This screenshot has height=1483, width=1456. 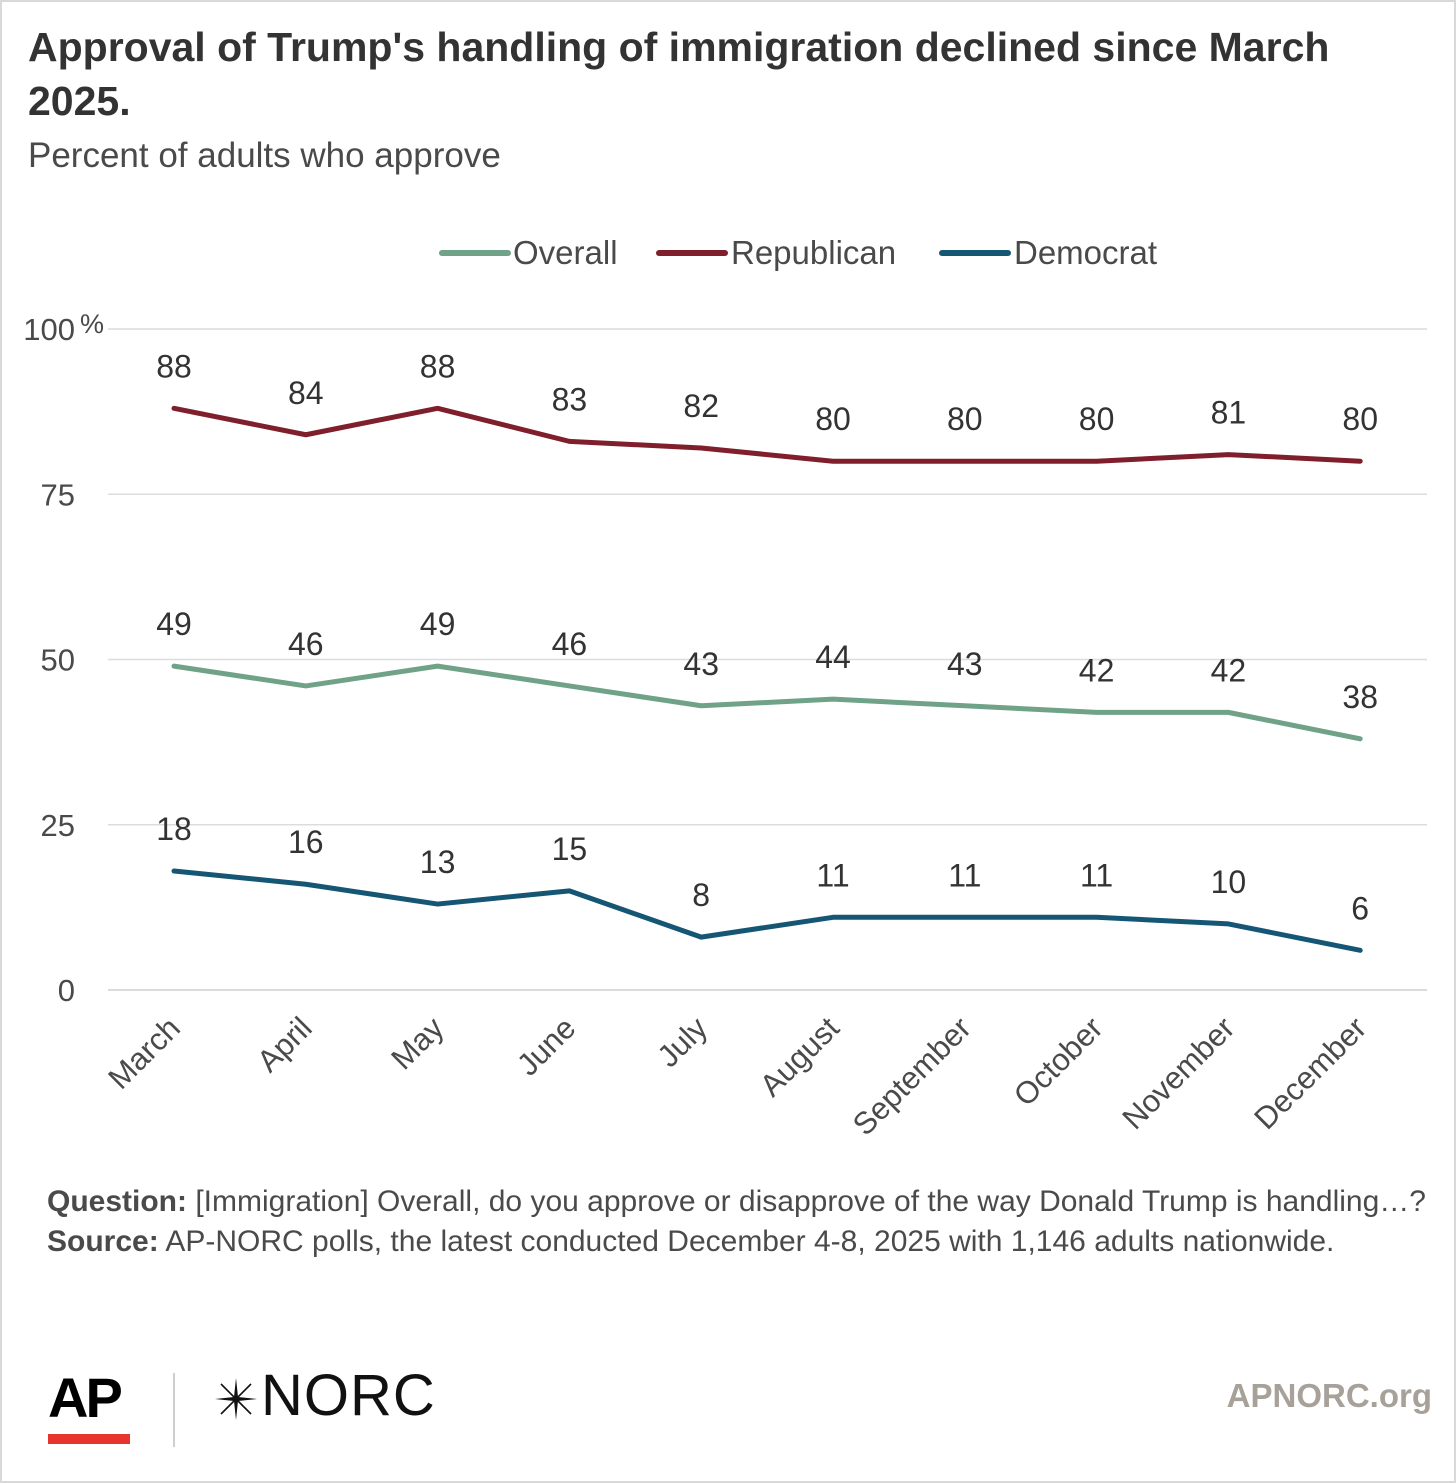 What do you see at coordinates (1178, 1073) in the screenshot?
I see `x-tick-label: November` at bounding box center [1178, 1073].